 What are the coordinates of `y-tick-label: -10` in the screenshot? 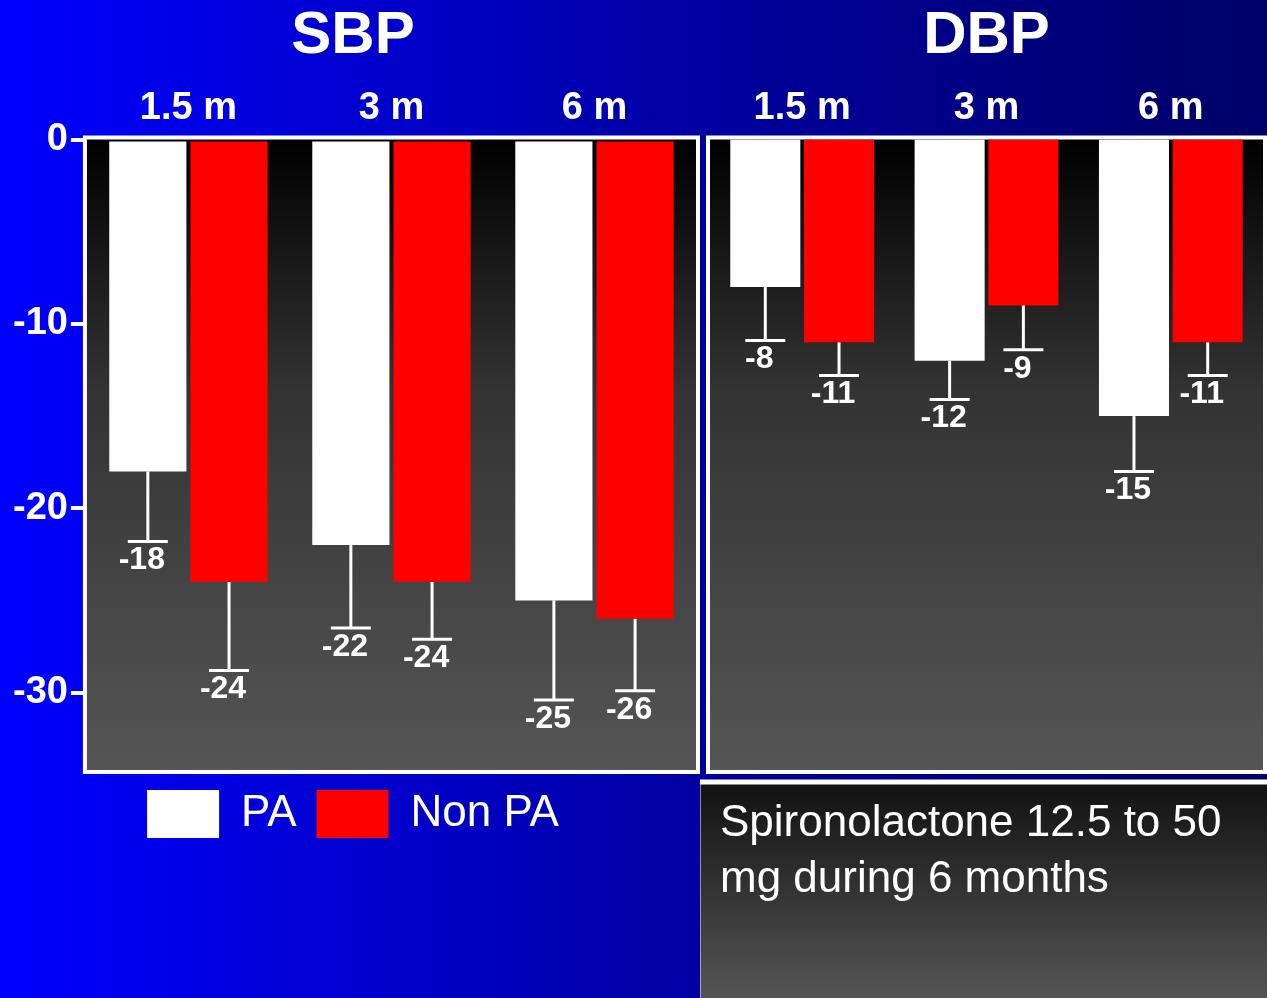 It's located at (40, 321).